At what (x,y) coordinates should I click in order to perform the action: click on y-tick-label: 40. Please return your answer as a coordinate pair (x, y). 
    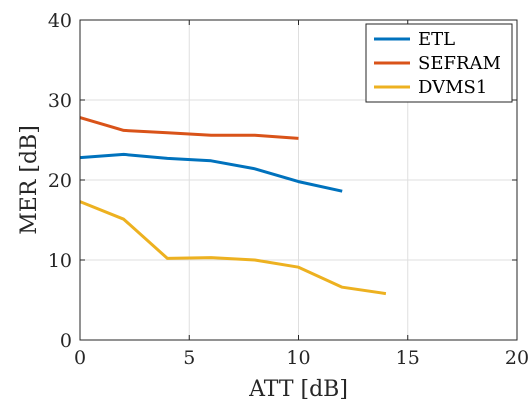
    Looking at the image, I should click on (60, 21).